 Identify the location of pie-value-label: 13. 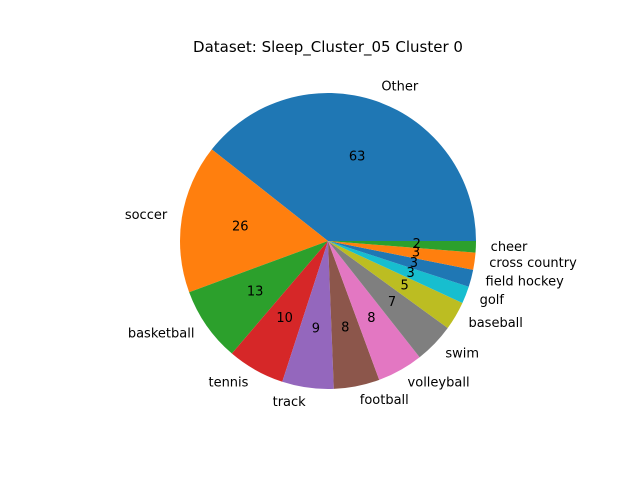
(255, 291).